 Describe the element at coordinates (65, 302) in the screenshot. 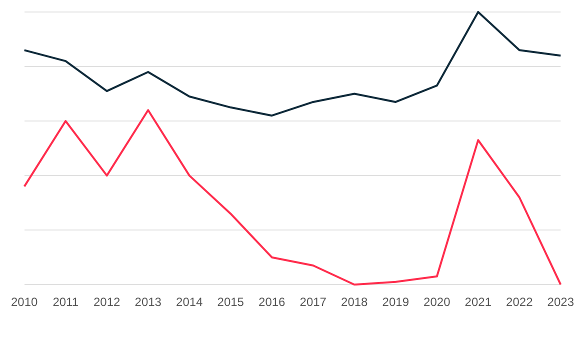

I see `x-tick-label: 2011` at that location.